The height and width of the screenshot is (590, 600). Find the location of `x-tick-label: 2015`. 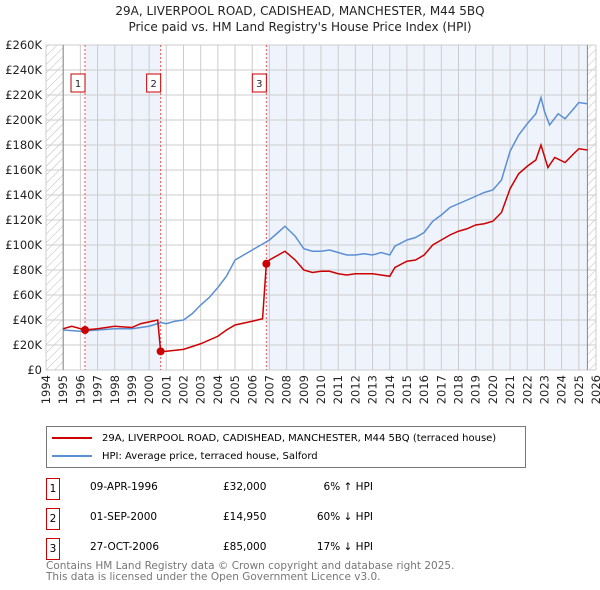

x-tick-label: 2015 is located at coordinates (407, 389).